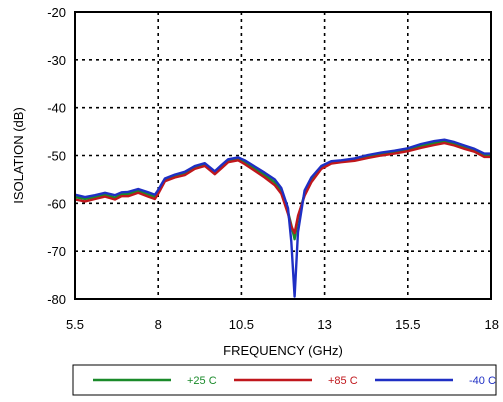 Image resolution: width=503 pixels, height=402 pixels. I want to click on y-tick-label: -50, so click(56, 156).